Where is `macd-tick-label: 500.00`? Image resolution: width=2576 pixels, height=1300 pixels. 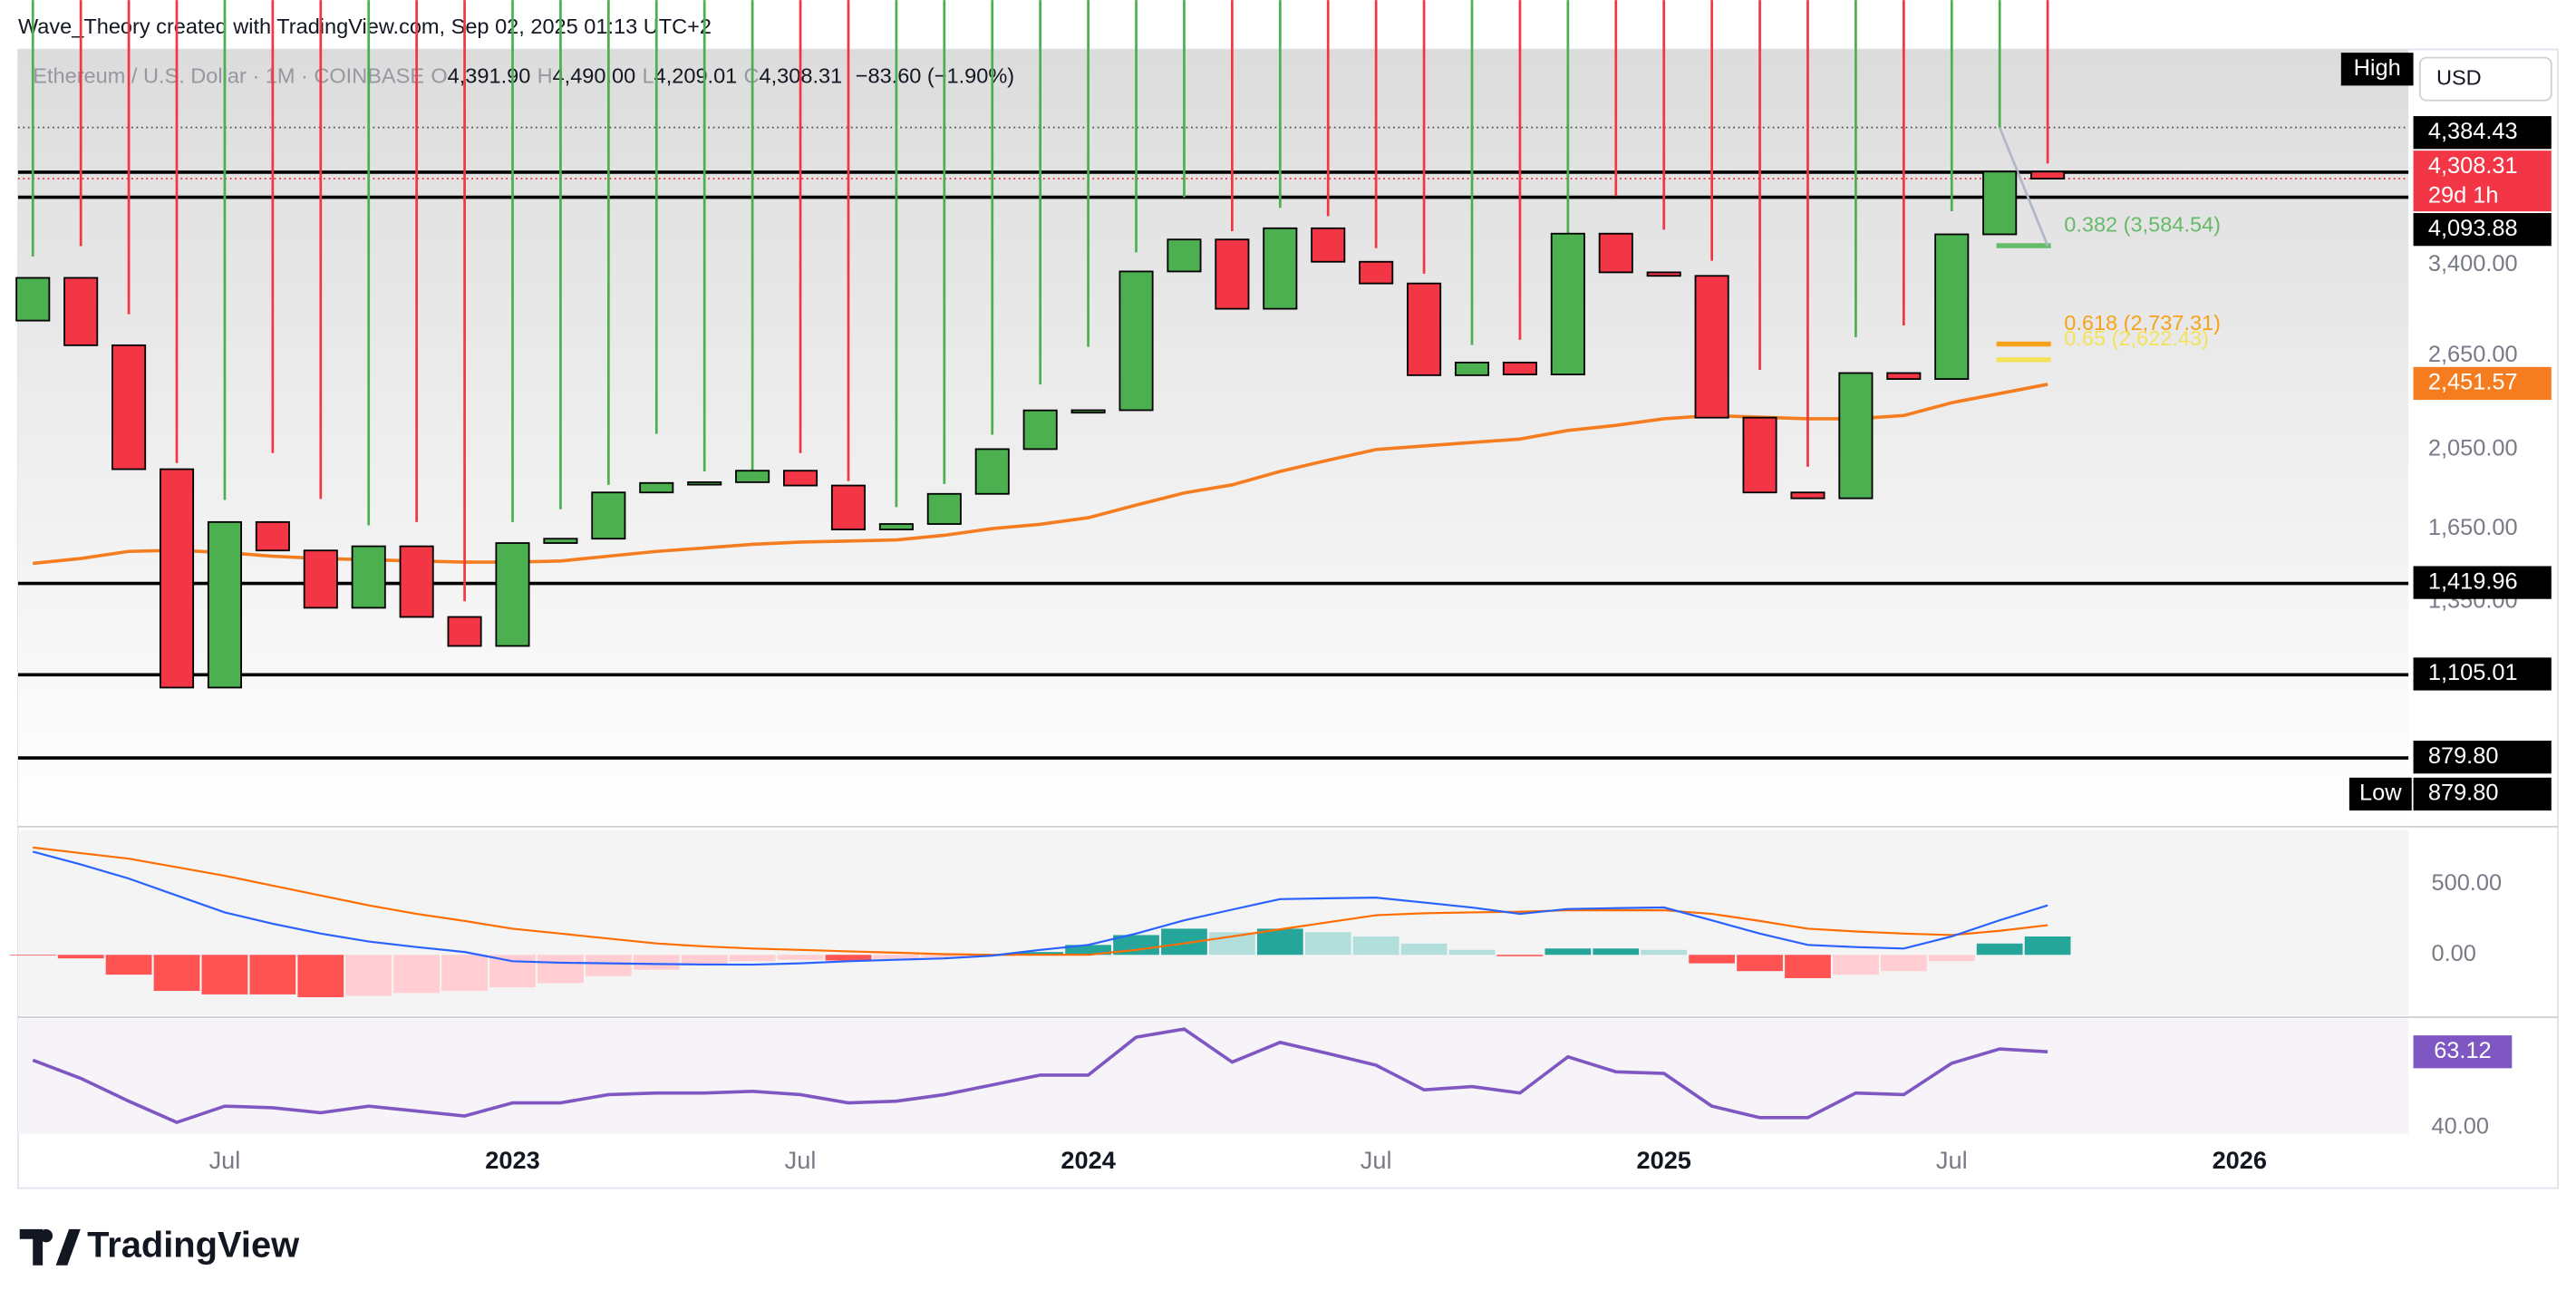 macd-tick-label: 500.00 is located at coordinates (2467, 883).